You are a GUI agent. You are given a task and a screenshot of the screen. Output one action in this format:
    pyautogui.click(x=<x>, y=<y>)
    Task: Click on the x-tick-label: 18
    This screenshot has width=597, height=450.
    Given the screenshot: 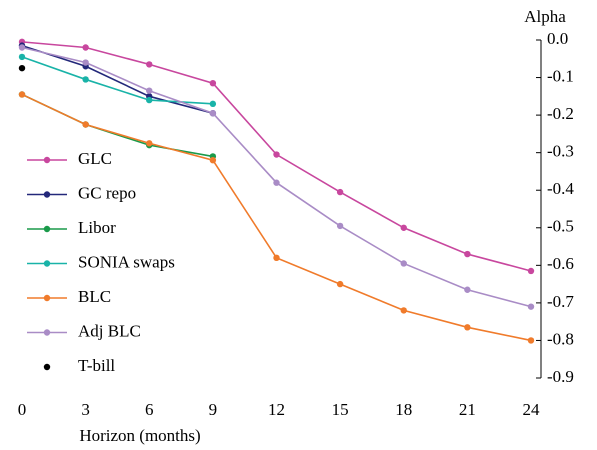 What is the action you would take?
    pyautogui.click(x=403, y=409)
    